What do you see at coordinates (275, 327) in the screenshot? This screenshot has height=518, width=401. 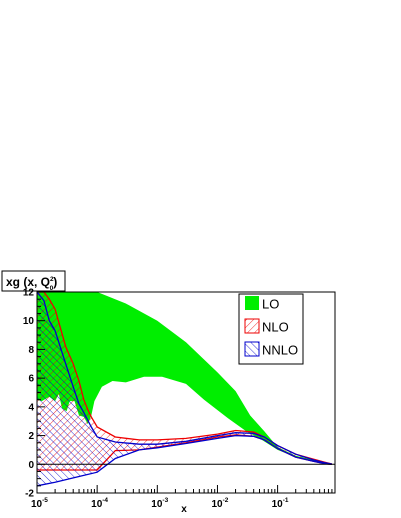 I see `legend-label-nlo: NLO` at bounding box center [275, 327].